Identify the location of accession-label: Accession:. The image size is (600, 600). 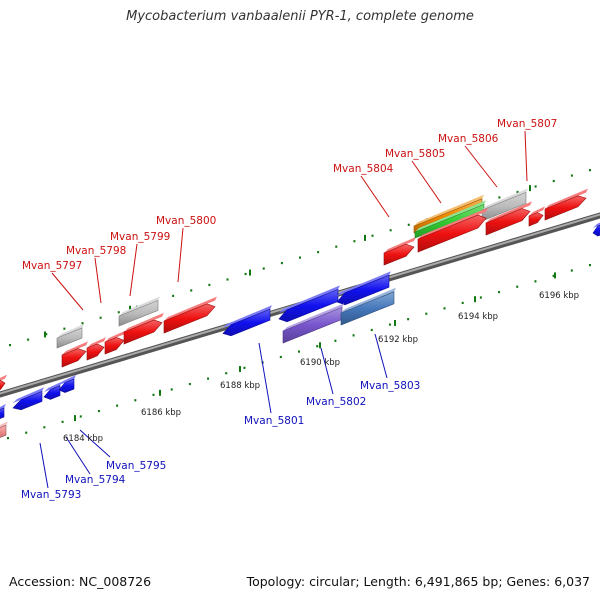
(42, 581).